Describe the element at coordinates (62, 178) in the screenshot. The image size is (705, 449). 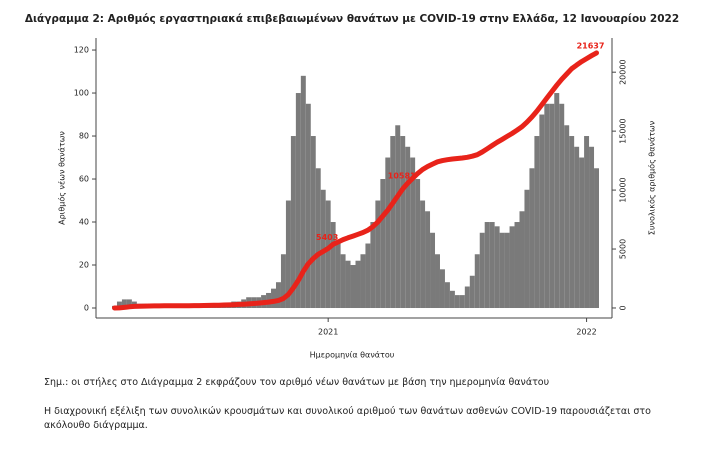
I see `y-axis-label: Αριθμός νέων θανάτων` at that location.